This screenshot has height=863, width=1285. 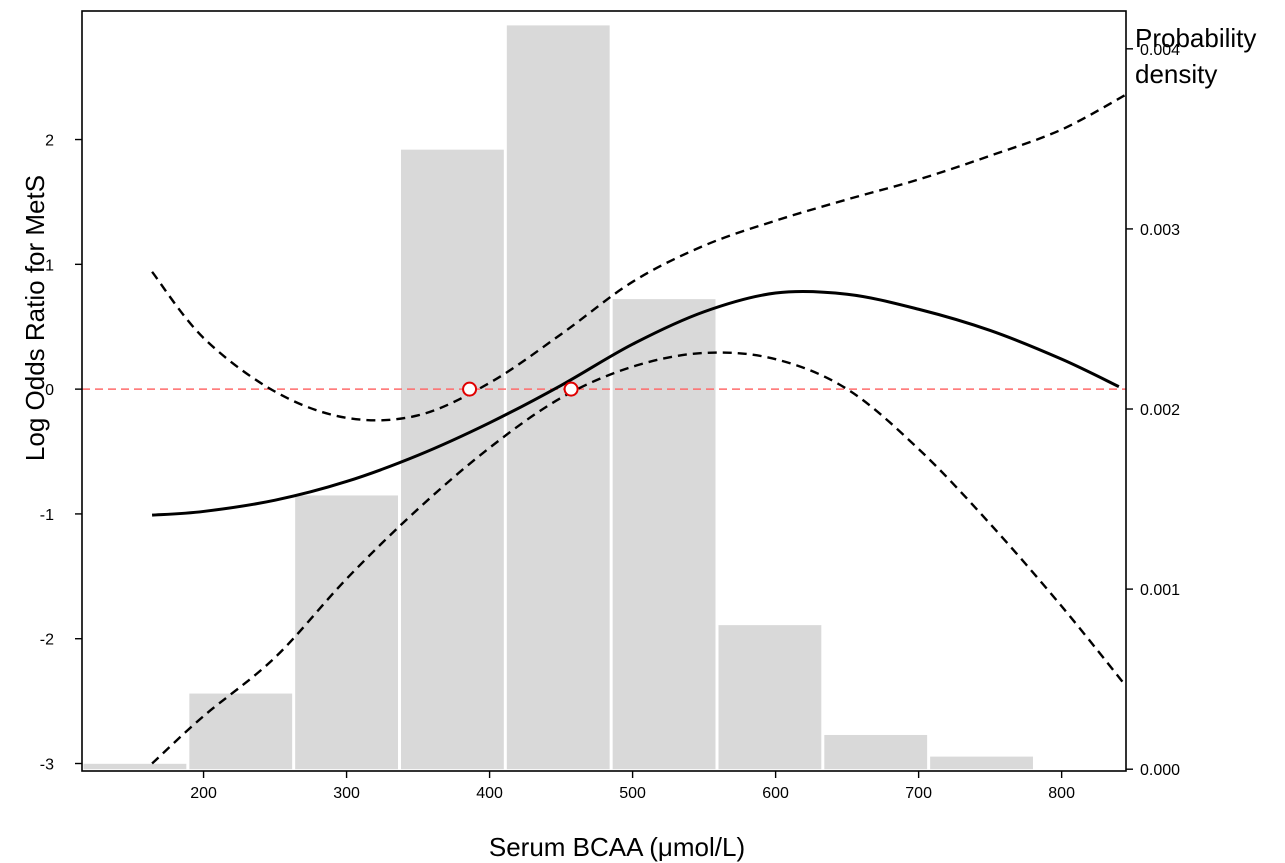 What do you see at coordinates (489, 793) in the screenshot?
I see `x-tick-label: 400` at bounding box center [489, 793].